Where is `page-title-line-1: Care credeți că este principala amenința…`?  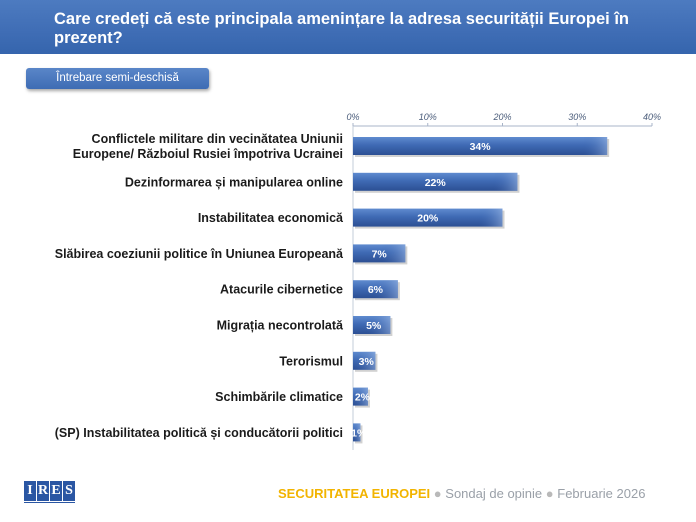
page-title-line-1: Care credeți că este principala amenința… is located at coordinates (341, 19).